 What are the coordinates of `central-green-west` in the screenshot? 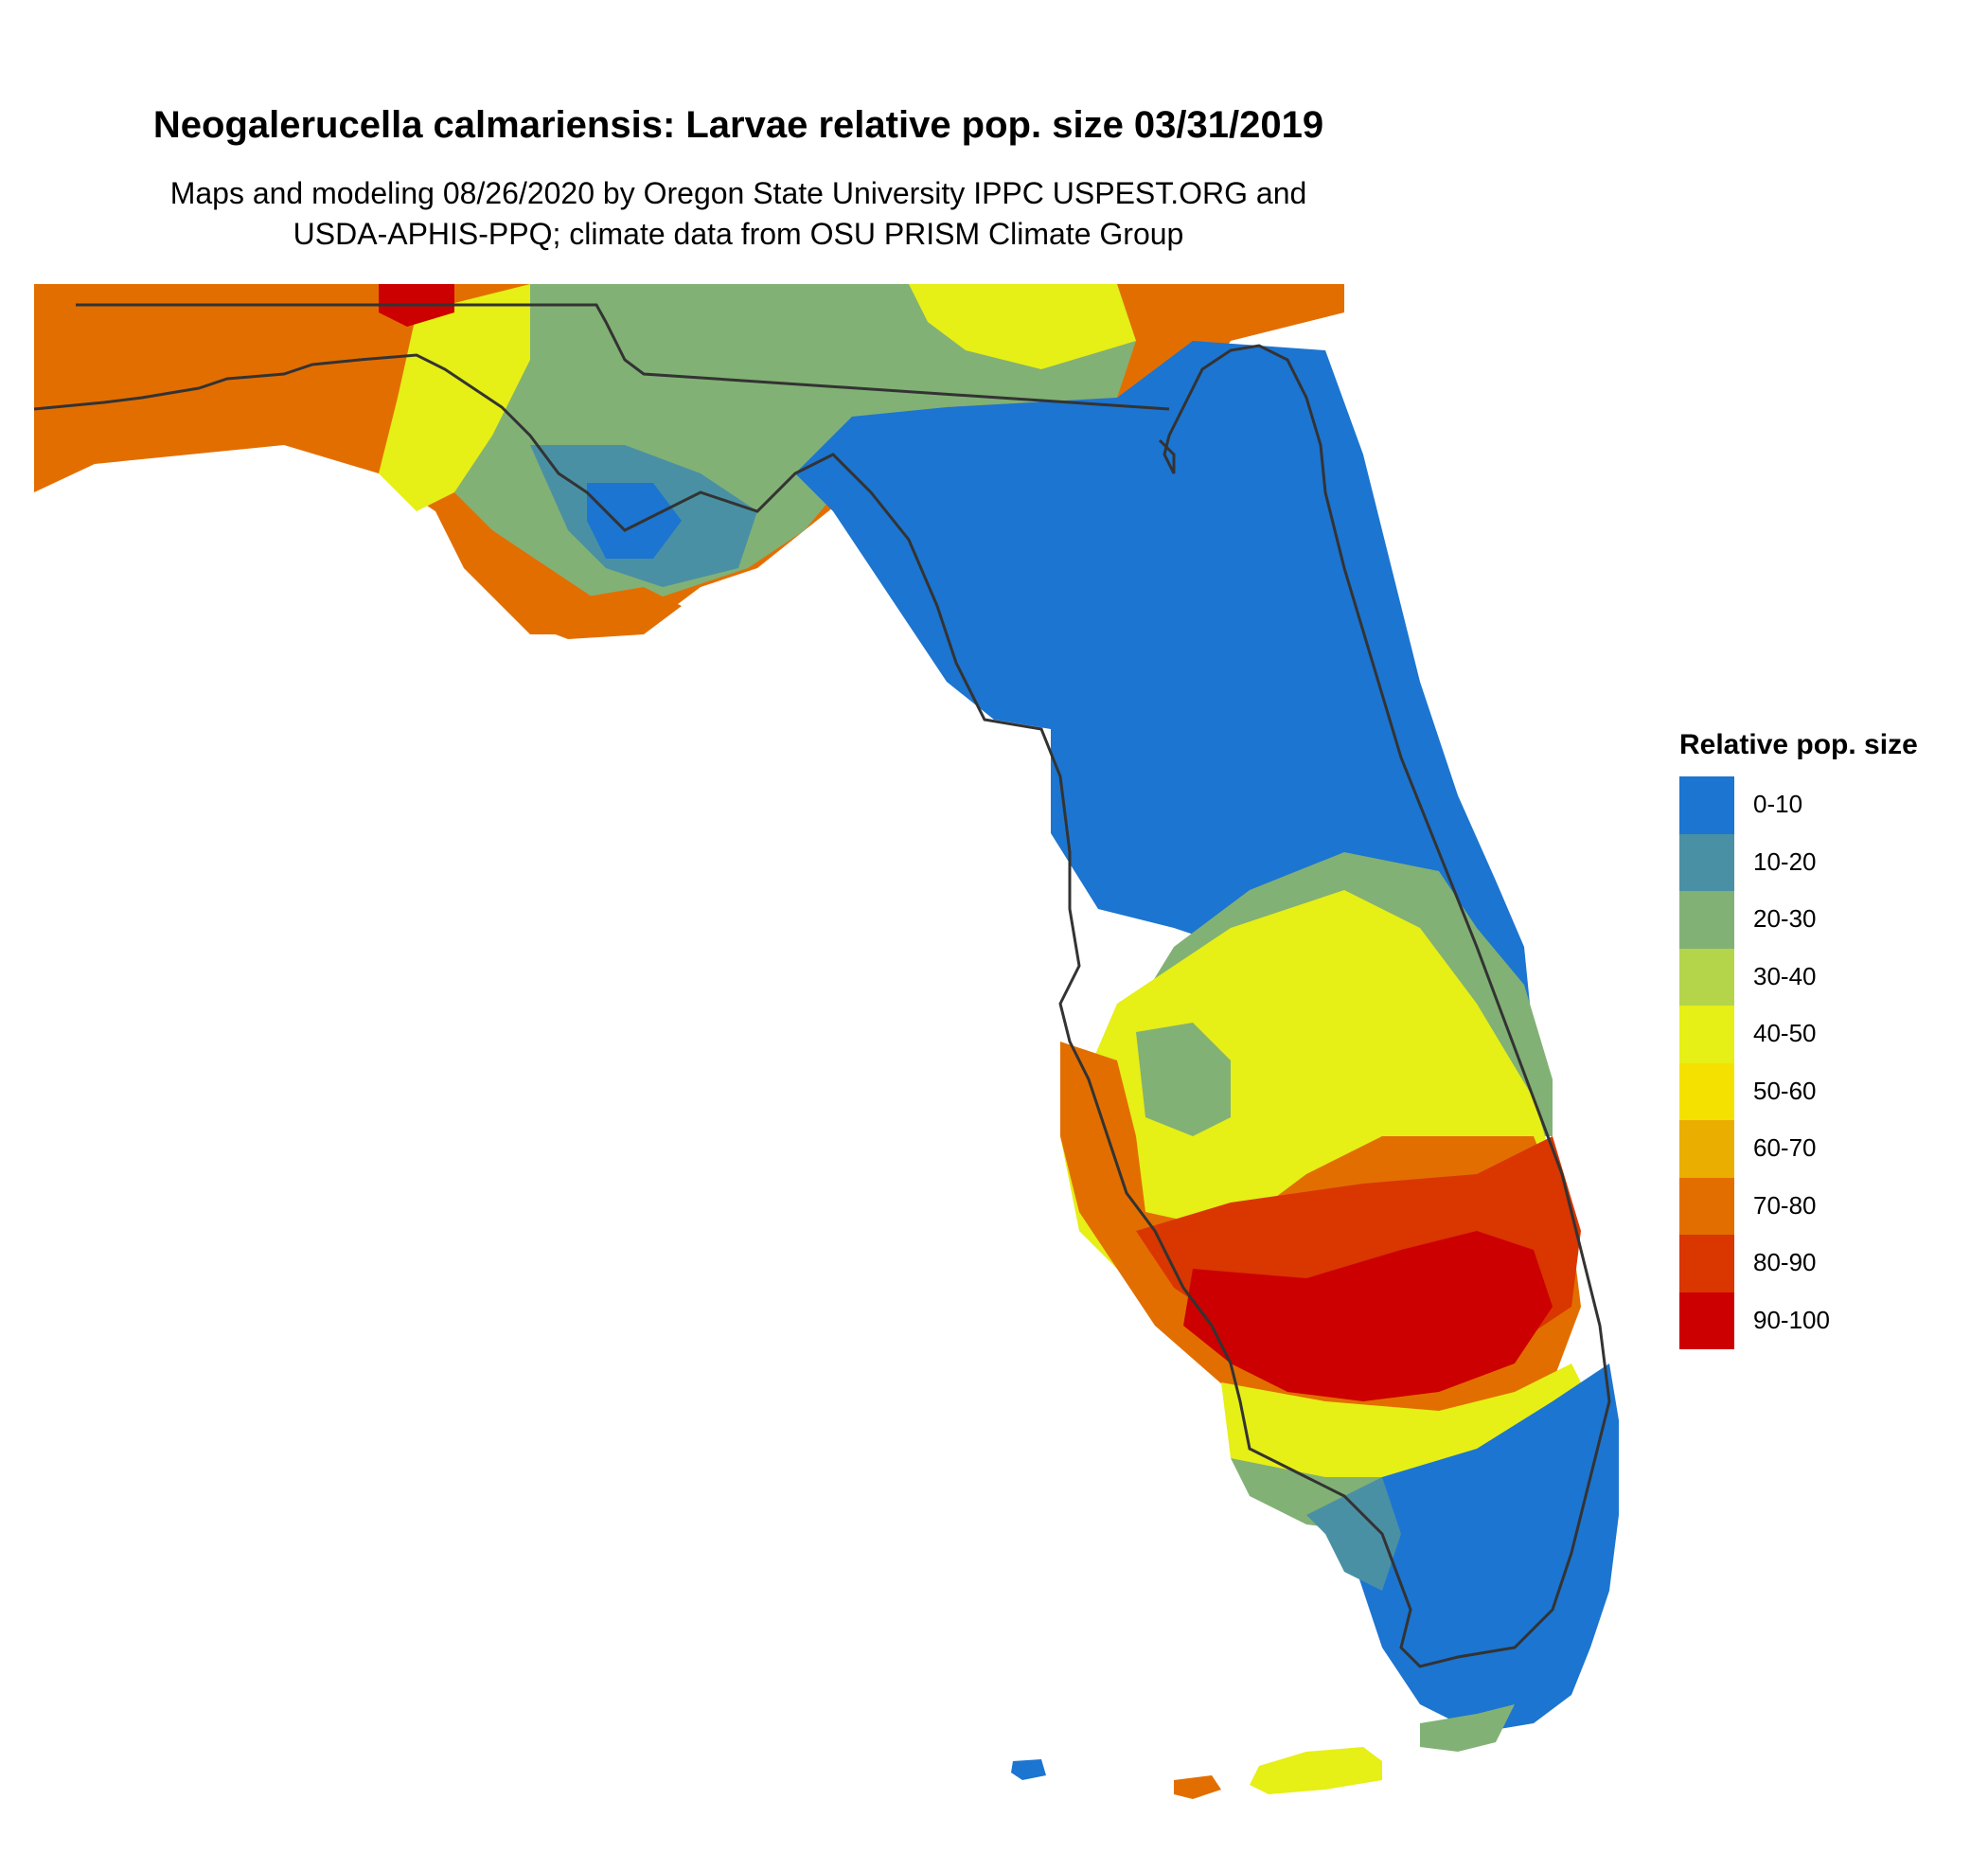 It's located at (1183, 1079).